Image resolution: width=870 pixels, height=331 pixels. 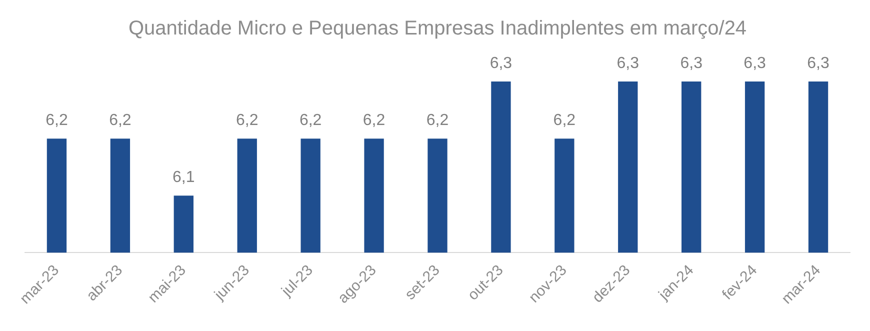 What do you see at coordinates (437, 29) in the screenshot?
I see `chart-title: Quantidade Micro e Pequenas Empresas Inadimplentes em março/24` at bounding box center [437, 29].